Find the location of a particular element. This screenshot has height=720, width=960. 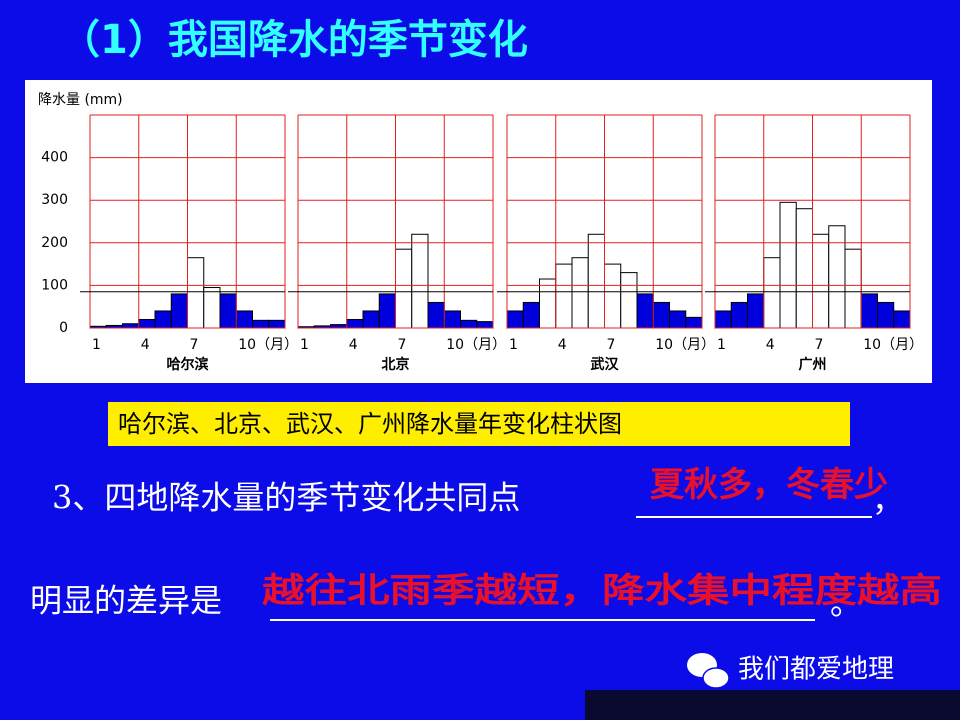

chart-title: 哈尔滨 is located at coordinates (188, 364).